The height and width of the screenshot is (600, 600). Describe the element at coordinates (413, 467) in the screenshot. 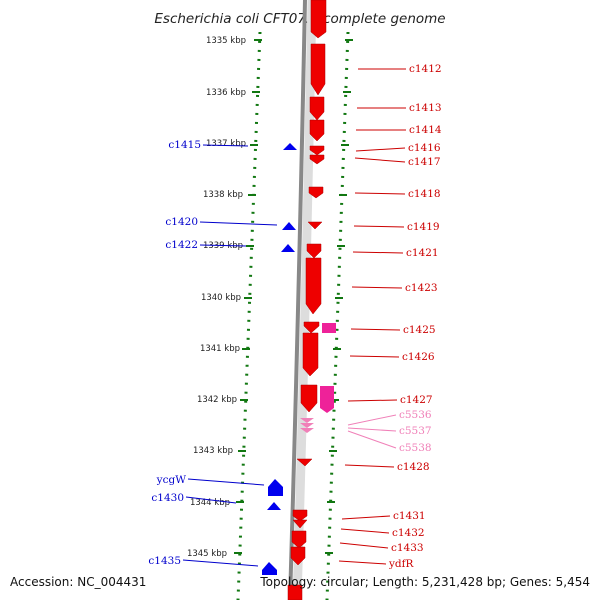

I see `gene-label: c1428` at that location.